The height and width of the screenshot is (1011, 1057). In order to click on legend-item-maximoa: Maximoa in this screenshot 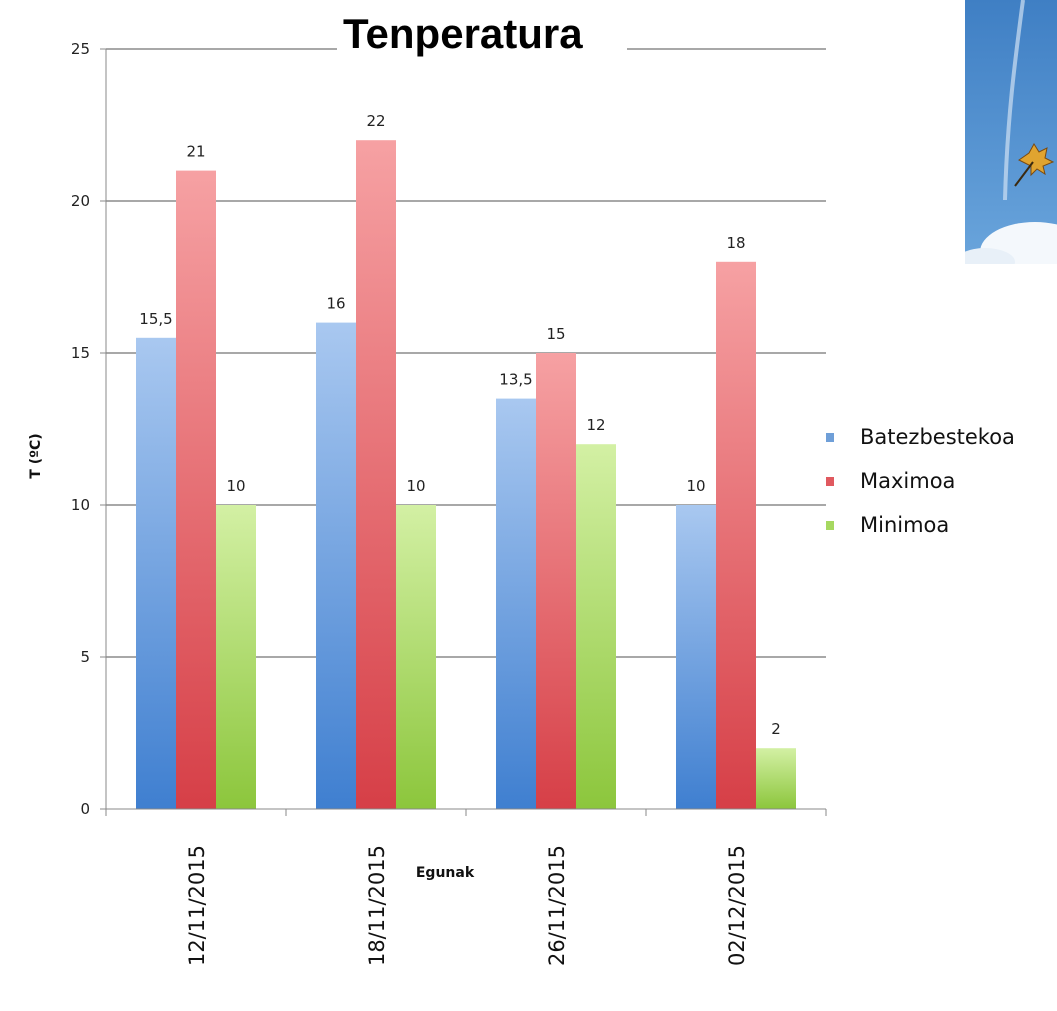, I will do `click(920, 481)`.